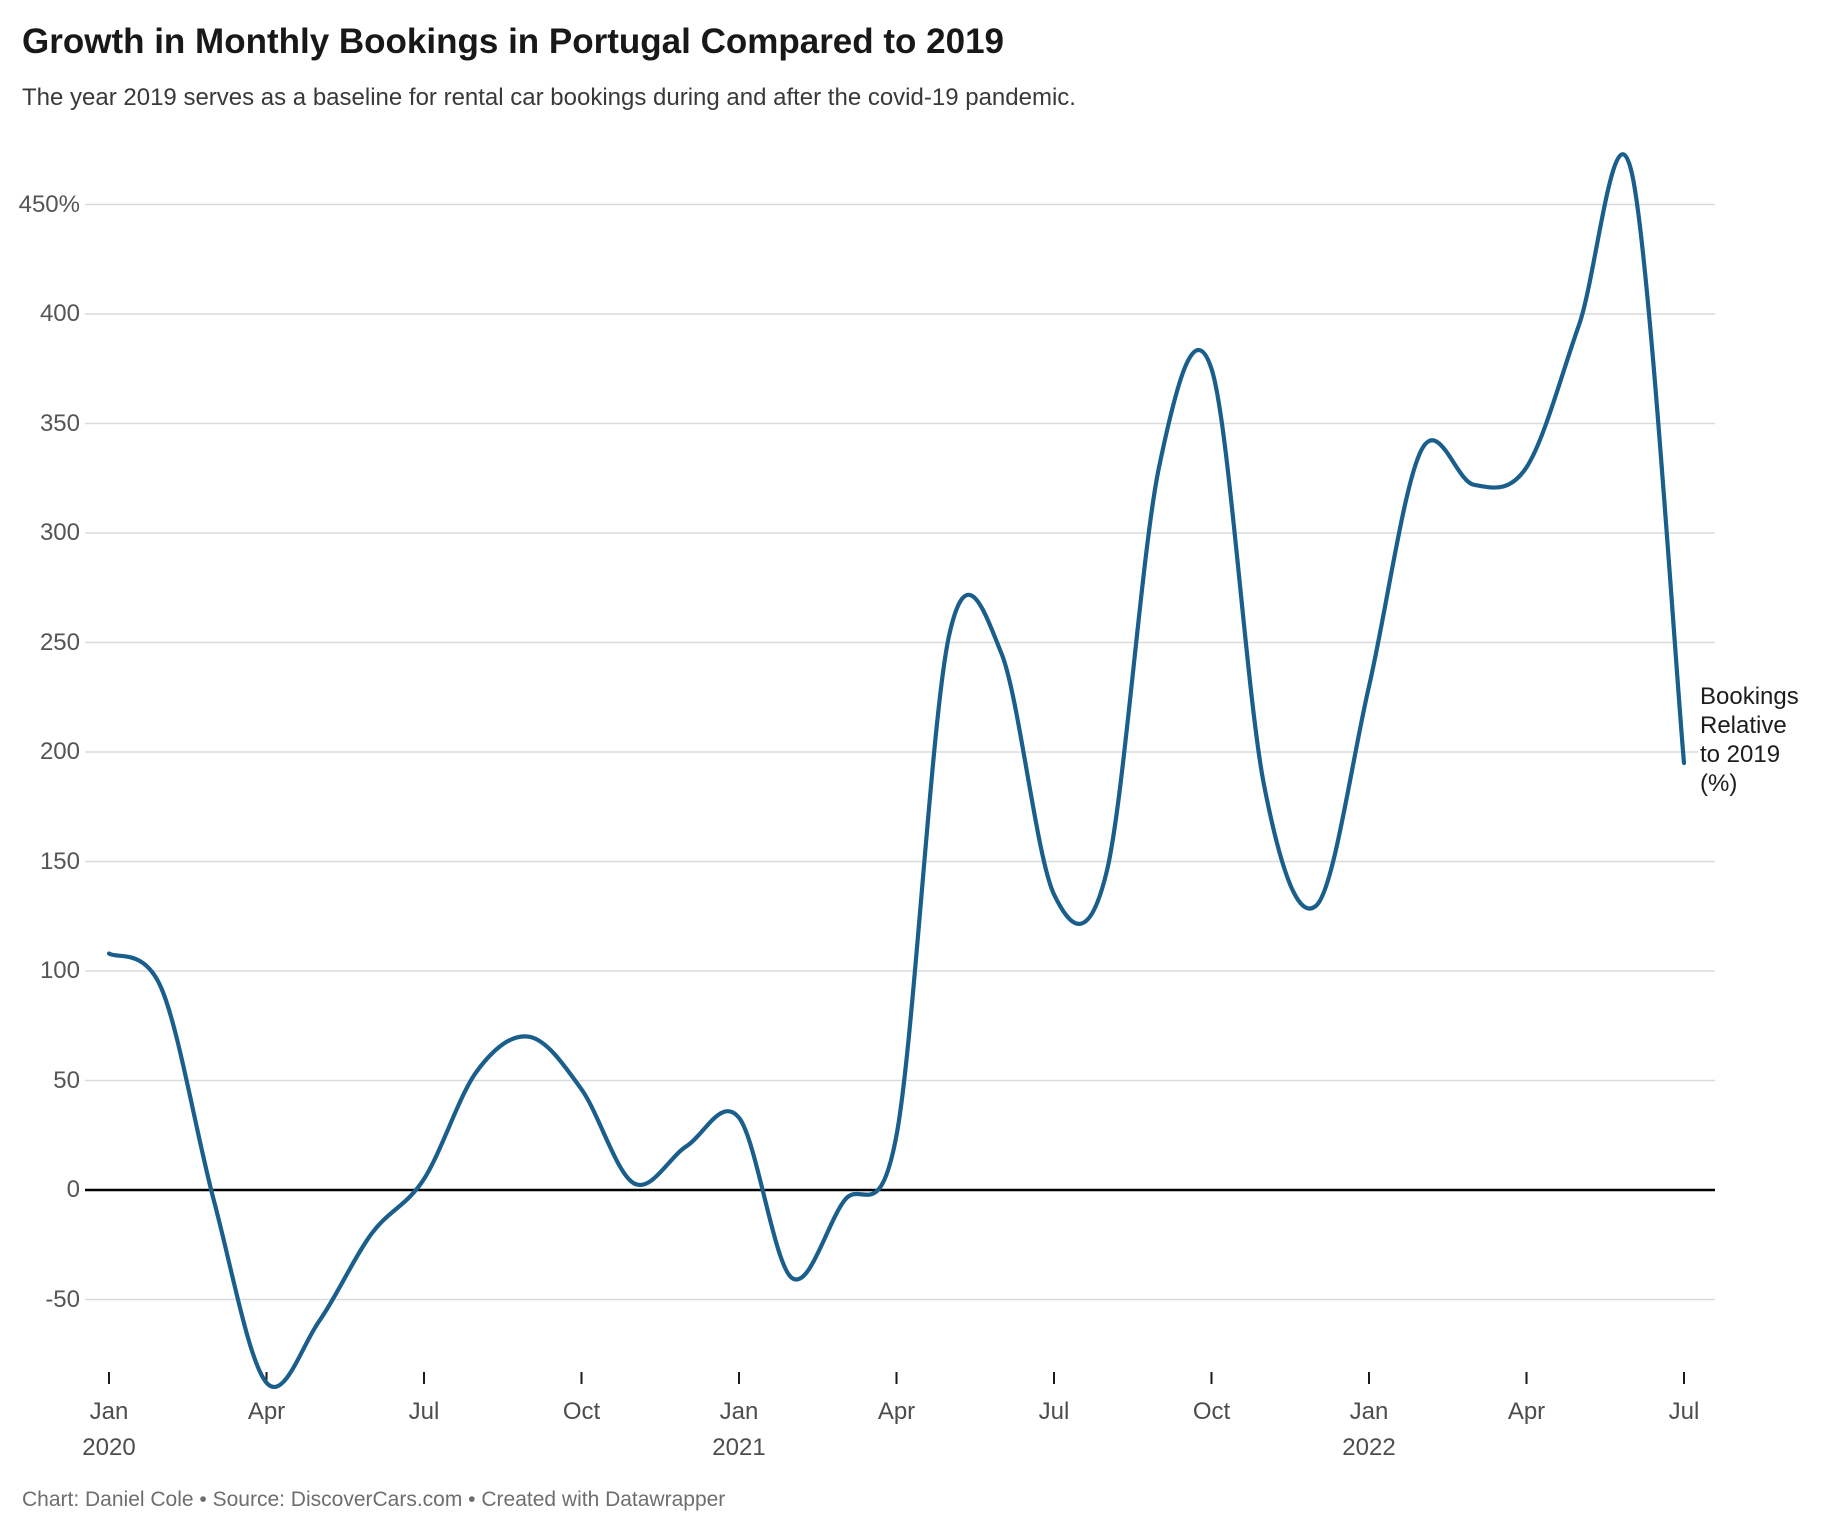  What do you see at coordinates (1719, 783) in the screenshot?
I see `series-label-line: (%)` at bounding box center [1719, 783].